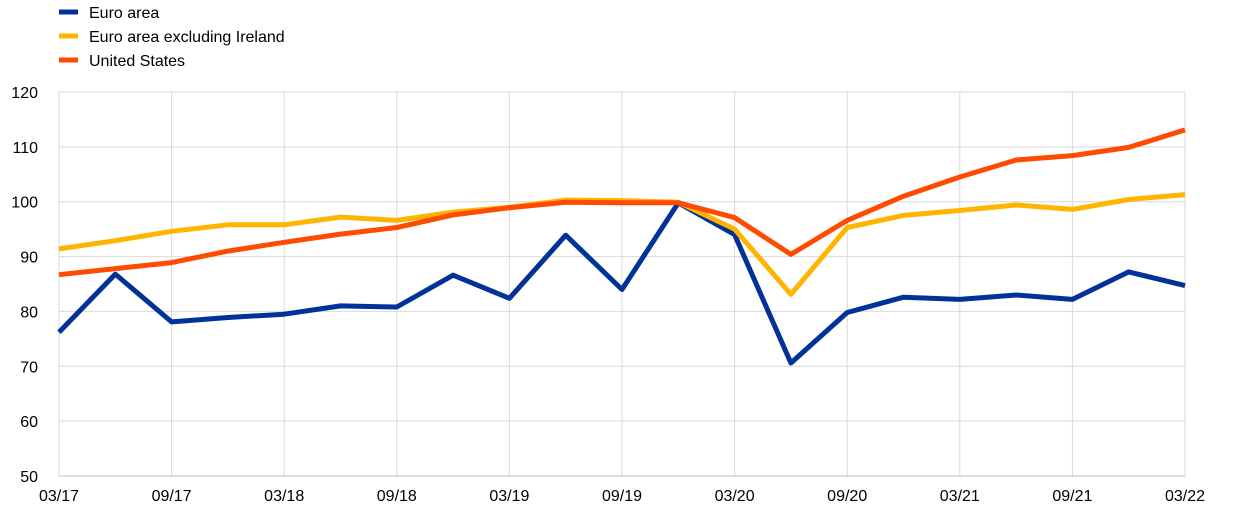 The width and height of the screenshot is (1240, 521). Describe the element at coordinates (509, 496) in the screenshot. I see `x-tick-label: 03/19` at that location.